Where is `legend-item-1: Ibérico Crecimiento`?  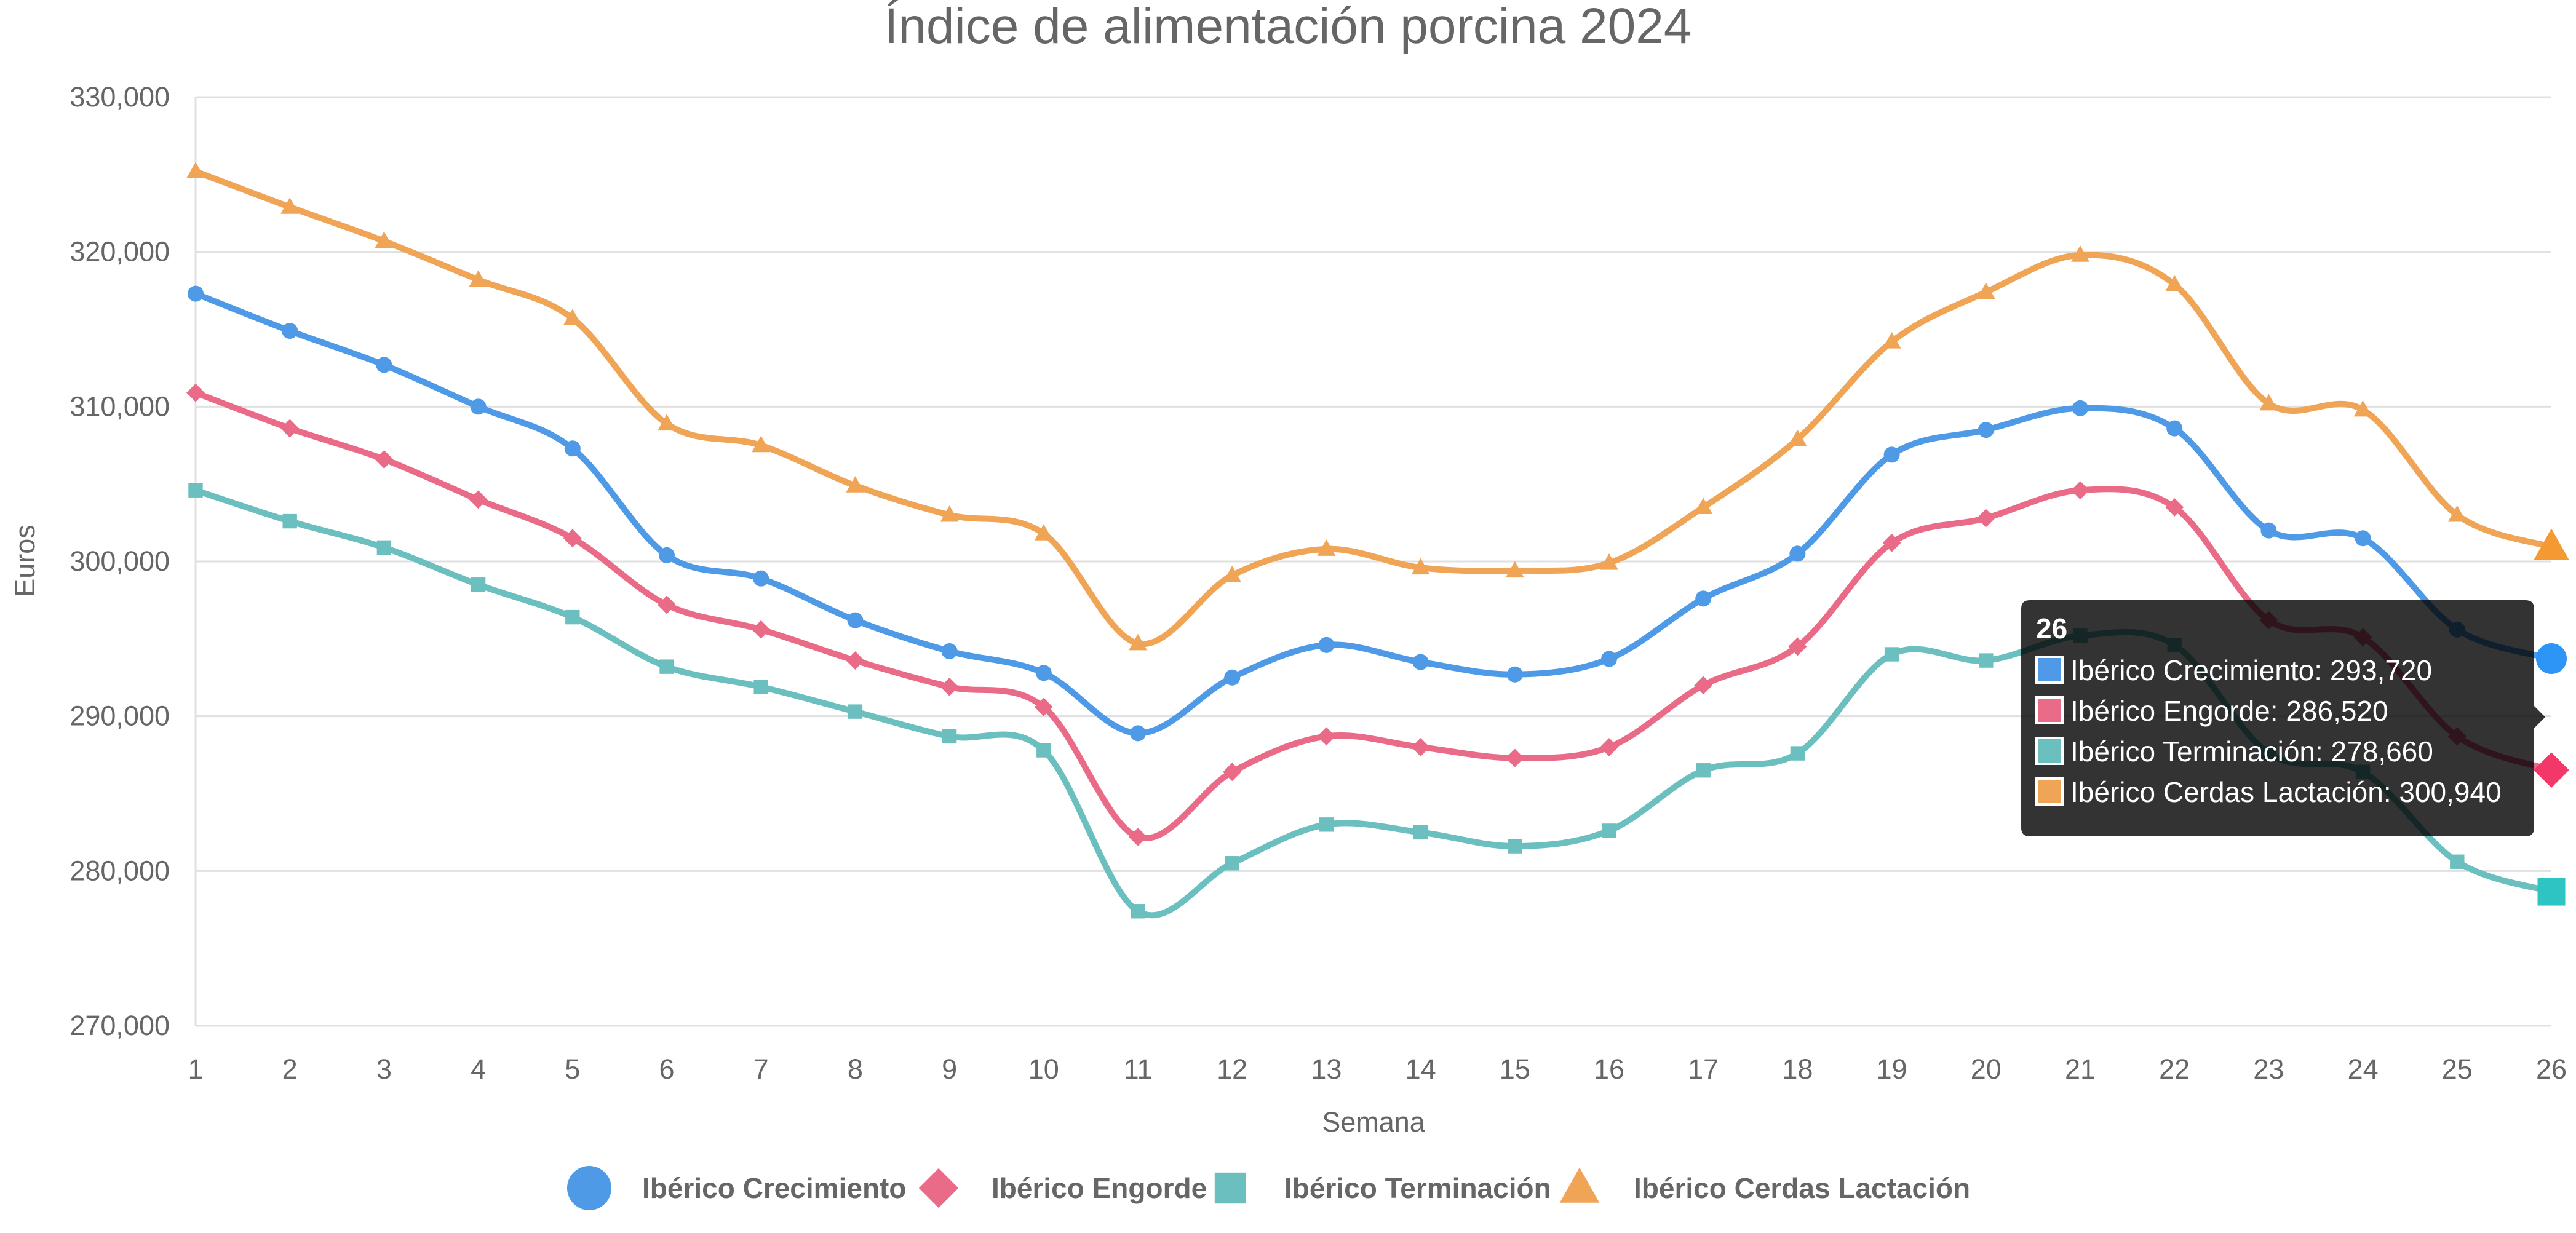 legend-item-1: Ibérico Crecimiento is located at coordinates (736, 1188).